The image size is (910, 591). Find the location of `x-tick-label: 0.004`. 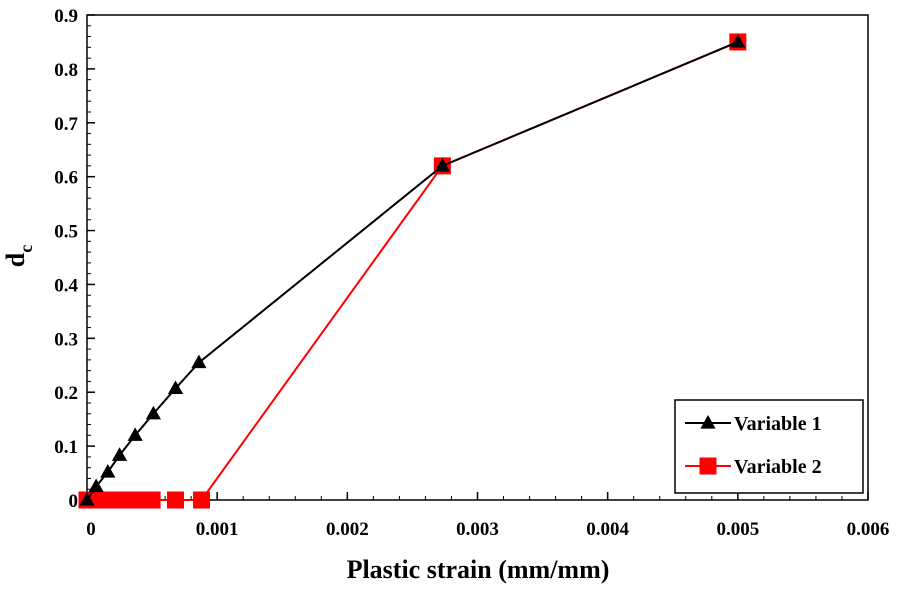

x-tick-label: 0.004 is located at coordinates (607, 529).